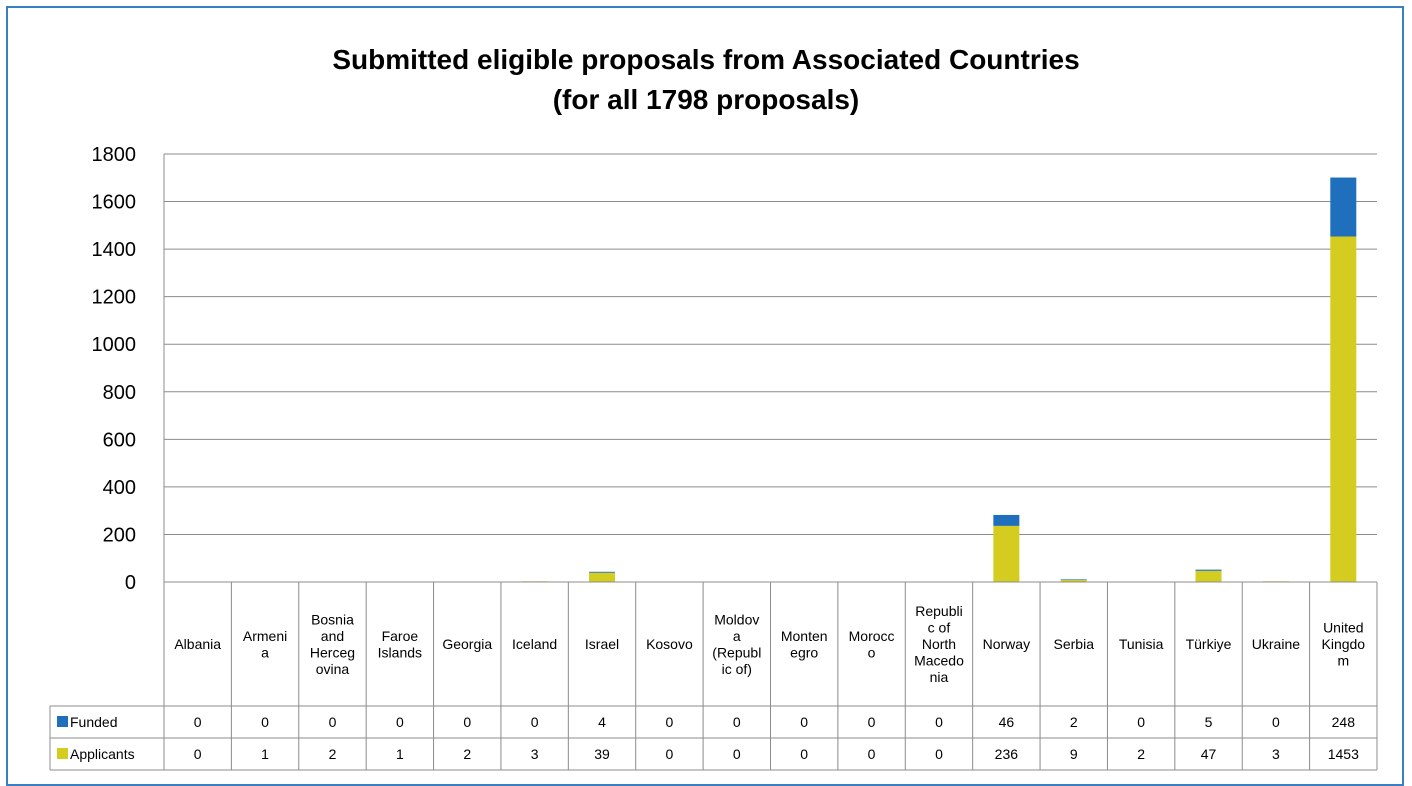 The image size is (1412, 786). What do you see at coordinates (804, 644) in the screenshot?
I see `category-label: Monten egro` at bounding box center [804, 644].